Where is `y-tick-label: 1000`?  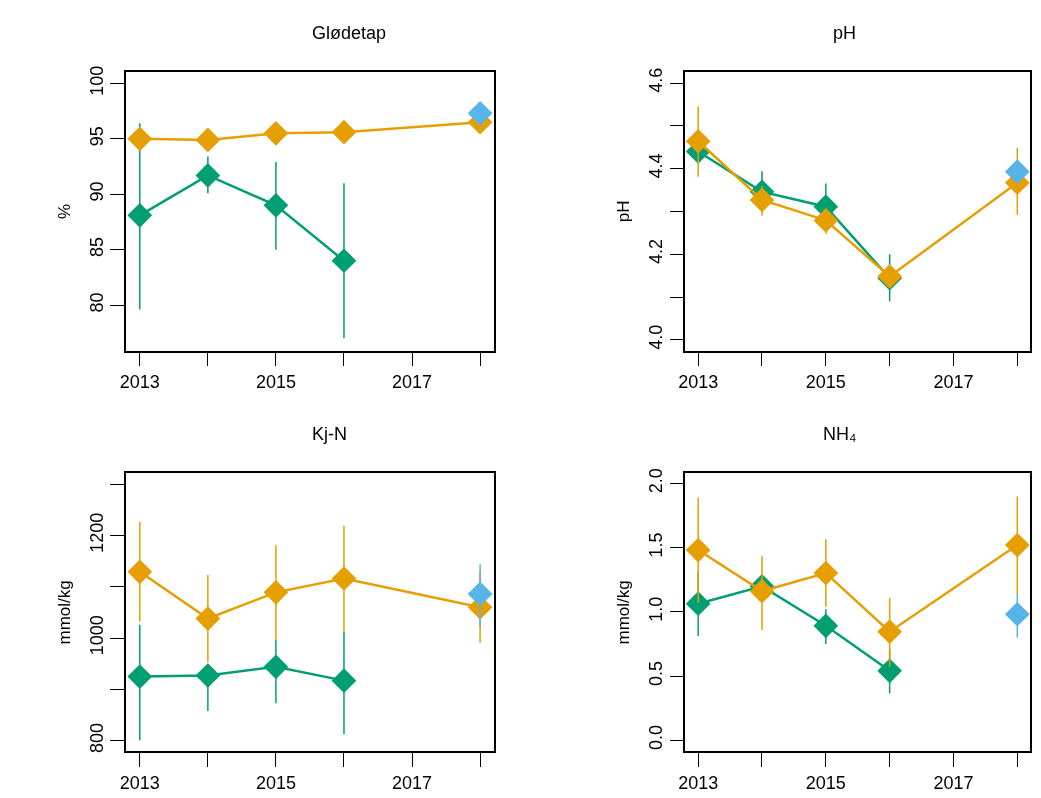
y-tick-label: 1000 is located at coordinates (97, 635).